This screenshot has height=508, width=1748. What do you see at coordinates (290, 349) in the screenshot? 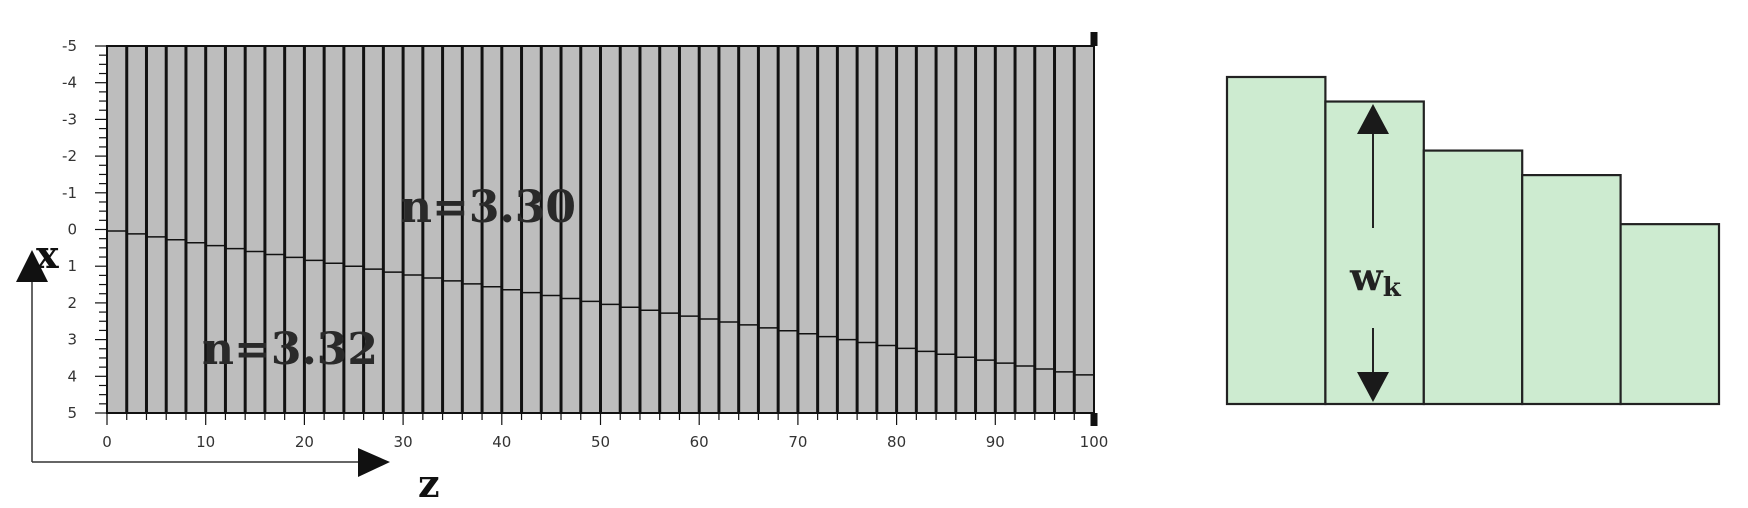
I see `lower-region-label: n=3.32` at bounding box center [290, 349].